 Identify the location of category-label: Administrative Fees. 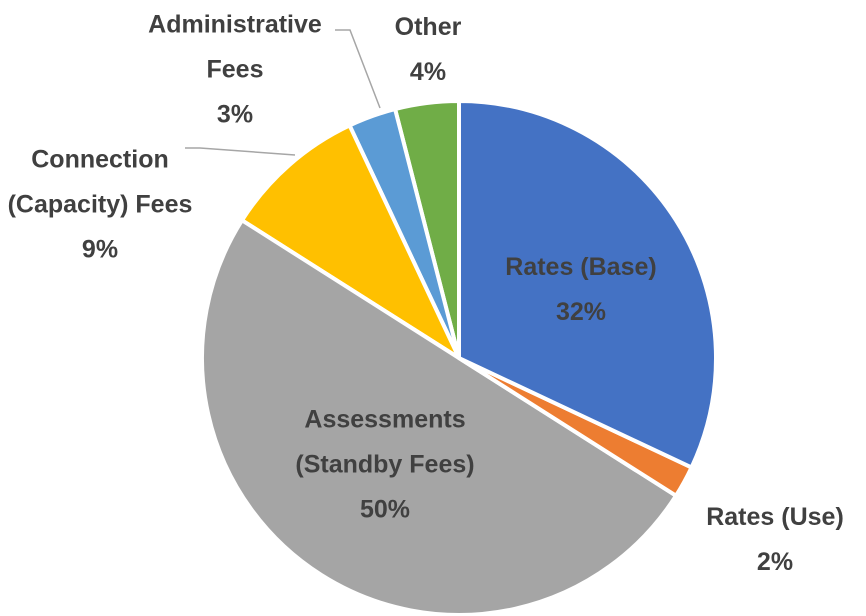
(235, 47).